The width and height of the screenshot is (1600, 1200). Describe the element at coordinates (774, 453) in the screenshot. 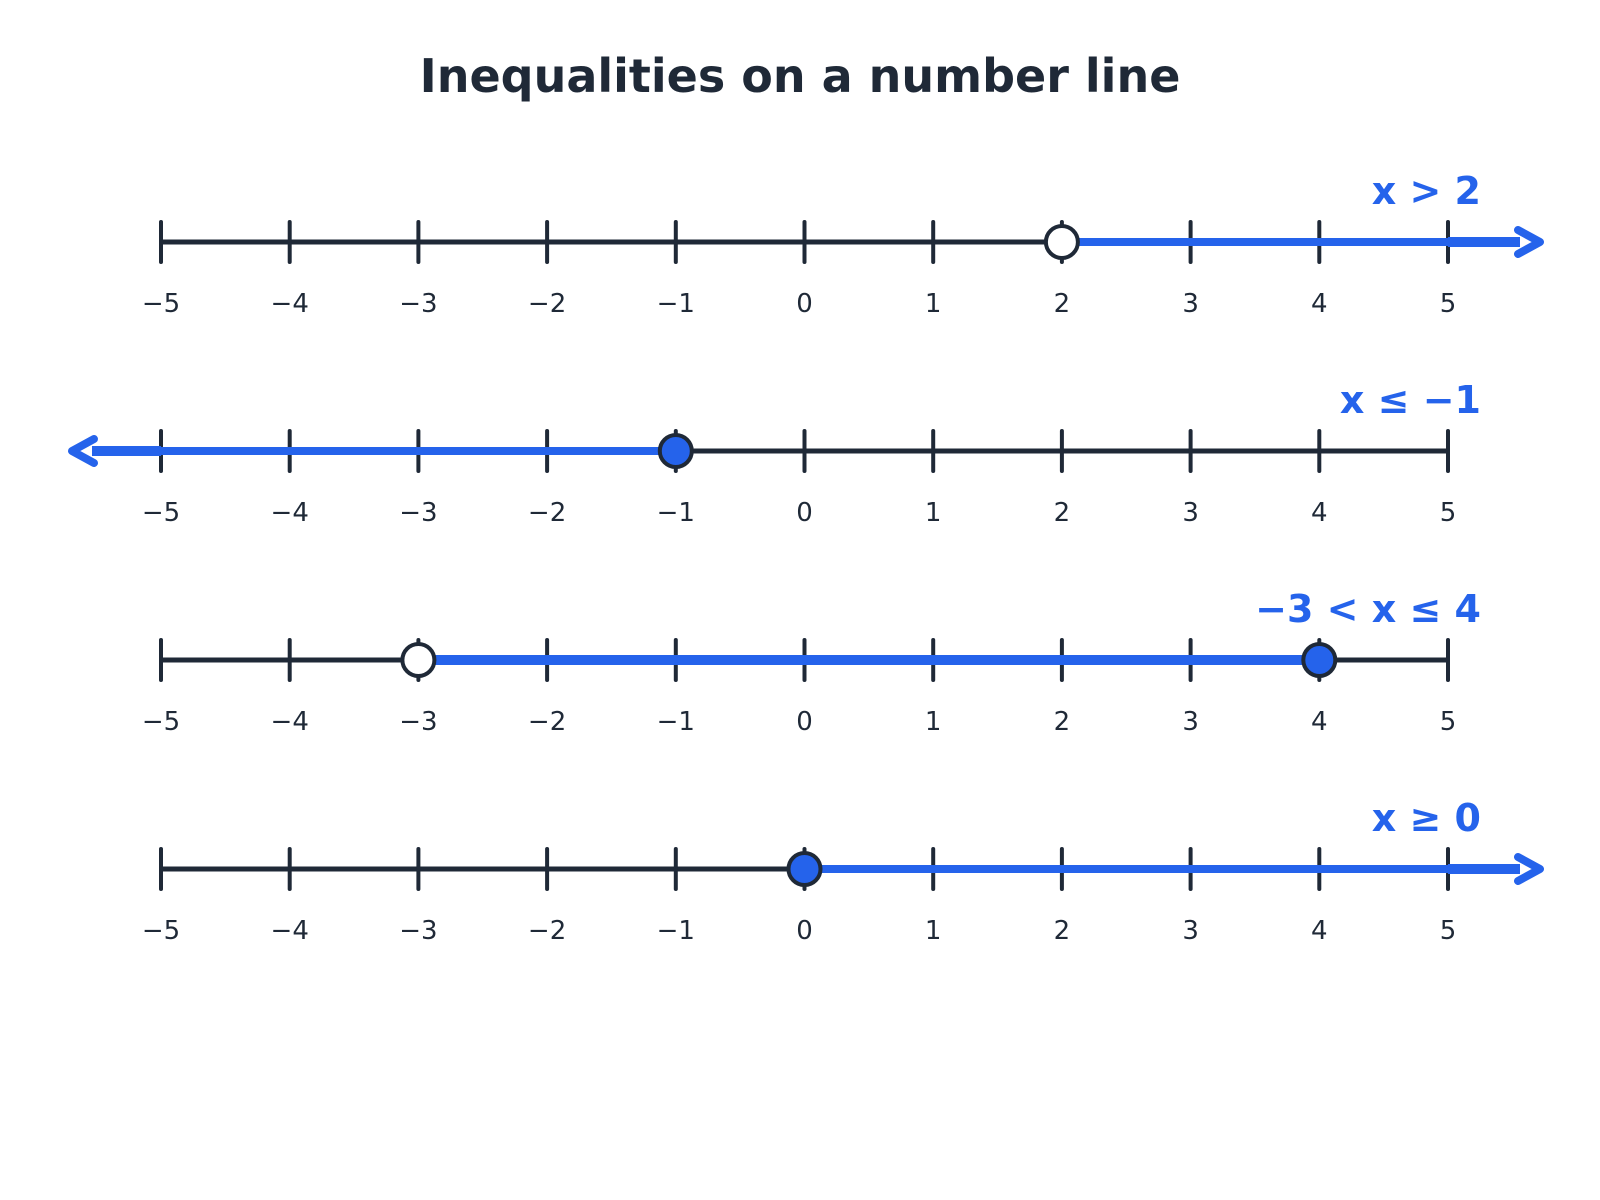

I see `number-line-2: −5 −4 −3 −2 −1 0 1 2 3 4 5 x ≤ −1` at that location.